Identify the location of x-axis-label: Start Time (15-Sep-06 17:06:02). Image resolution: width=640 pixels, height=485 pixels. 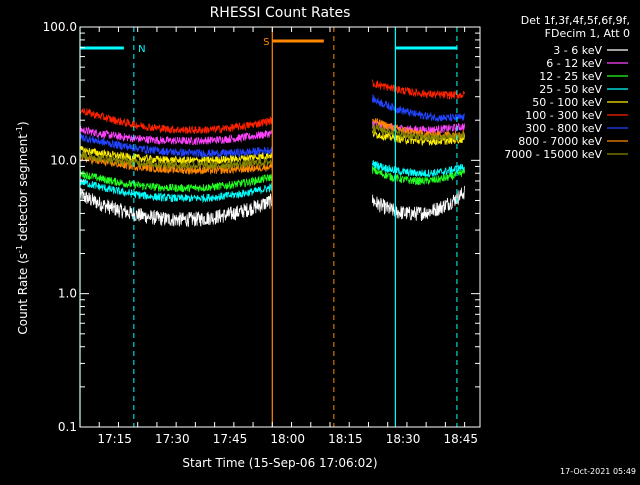
(279, 463).